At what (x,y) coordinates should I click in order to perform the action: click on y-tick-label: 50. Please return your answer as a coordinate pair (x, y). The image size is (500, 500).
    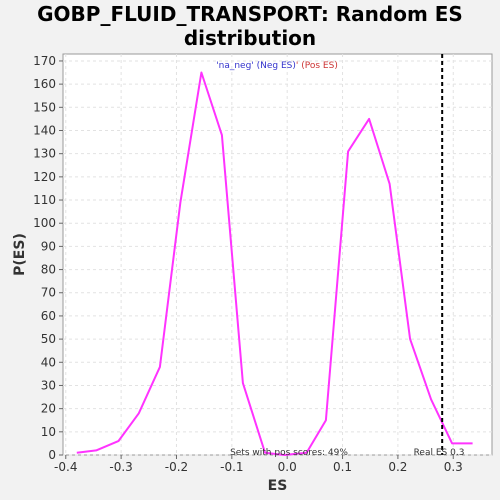
    Looking at the image, I should click on (48, 339).